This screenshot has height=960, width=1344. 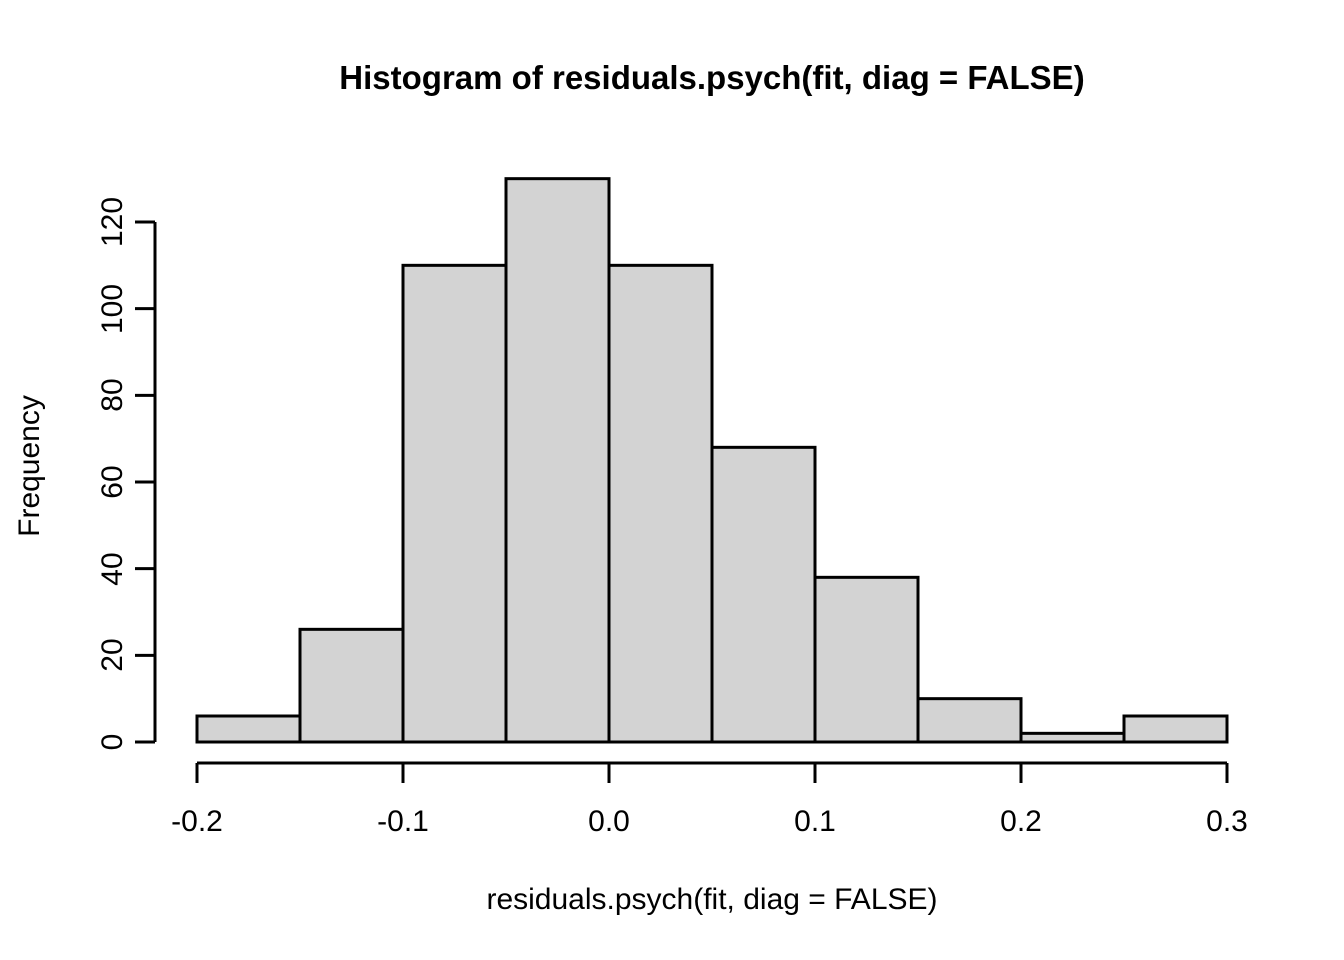 What do you see at coordinates (29, 466) in the screenshot?
I see `y-axis-title-text: Frequency` at bounding box center [29, 466].